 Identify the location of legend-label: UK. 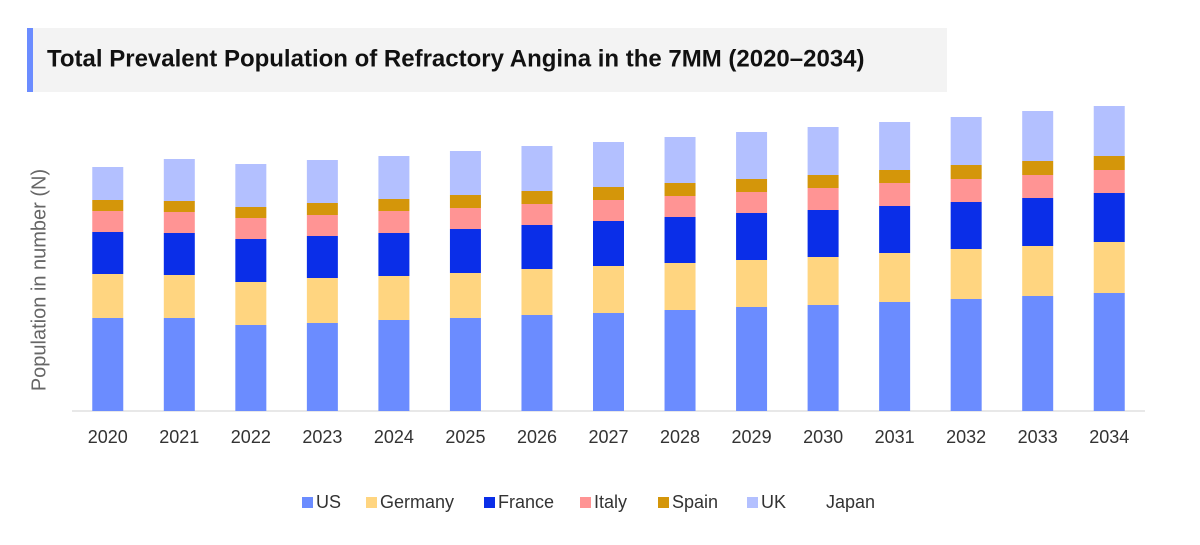
(773, 502).